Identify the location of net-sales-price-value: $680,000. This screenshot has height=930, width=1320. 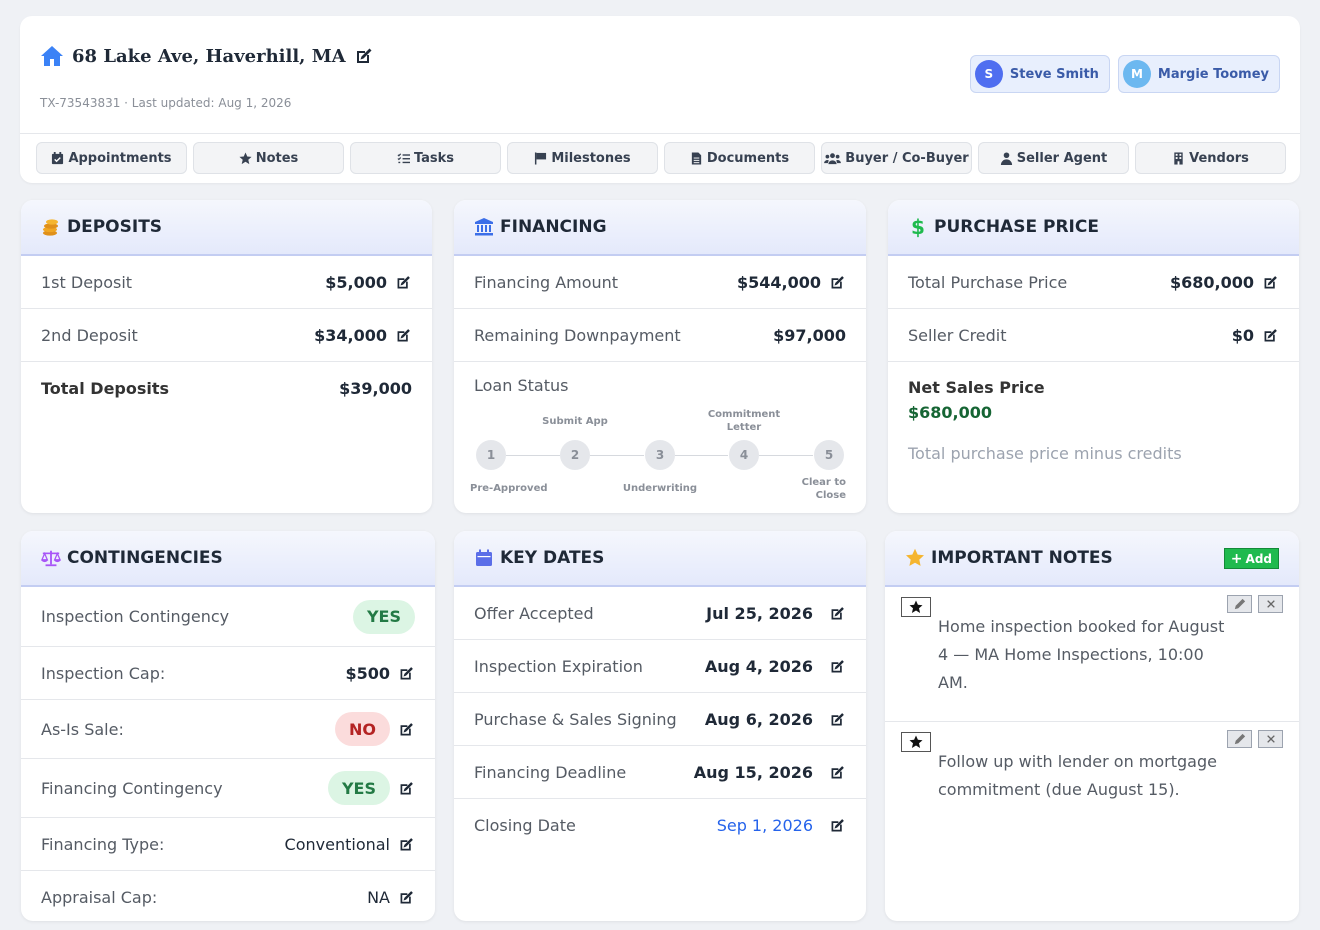
(950, 412).